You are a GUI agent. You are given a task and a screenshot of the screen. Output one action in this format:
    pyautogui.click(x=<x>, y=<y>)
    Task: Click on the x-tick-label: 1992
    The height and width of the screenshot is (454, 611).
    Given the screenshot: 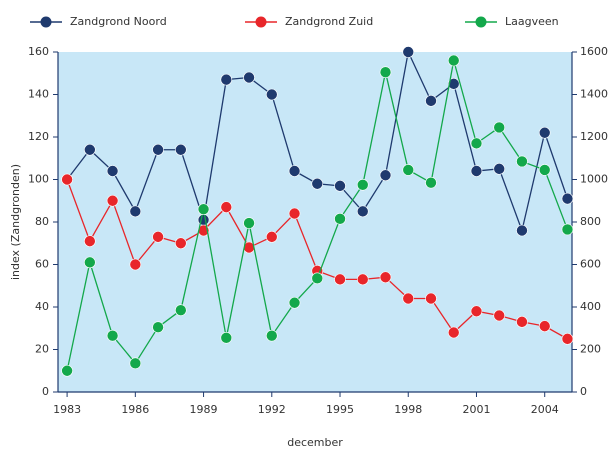 What is the action you would take?
    pyautogui.click(x=272, y=409)
    